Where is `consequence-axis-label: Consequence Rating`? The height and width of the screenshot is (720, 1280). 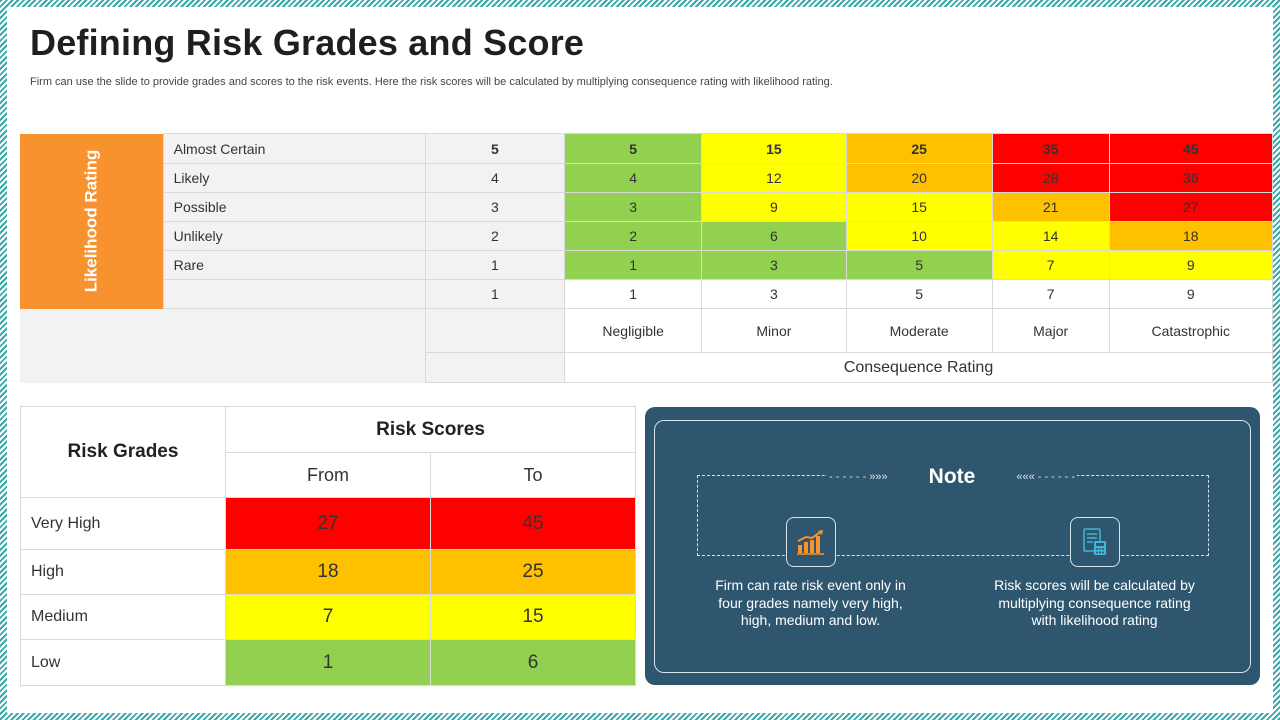 consequence-axis-label: Consequence Rating is located at coordinates (918, 367).